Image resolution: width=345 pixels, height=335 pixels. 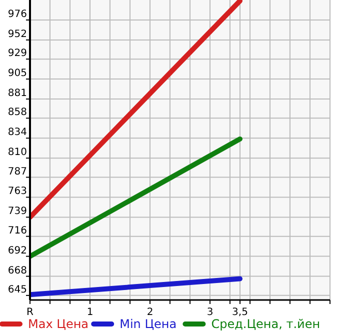 What do you see at coordinates (17, 34) in the screenshot?
I see `y-tick-label: 952` at bounding box center [17, 34].